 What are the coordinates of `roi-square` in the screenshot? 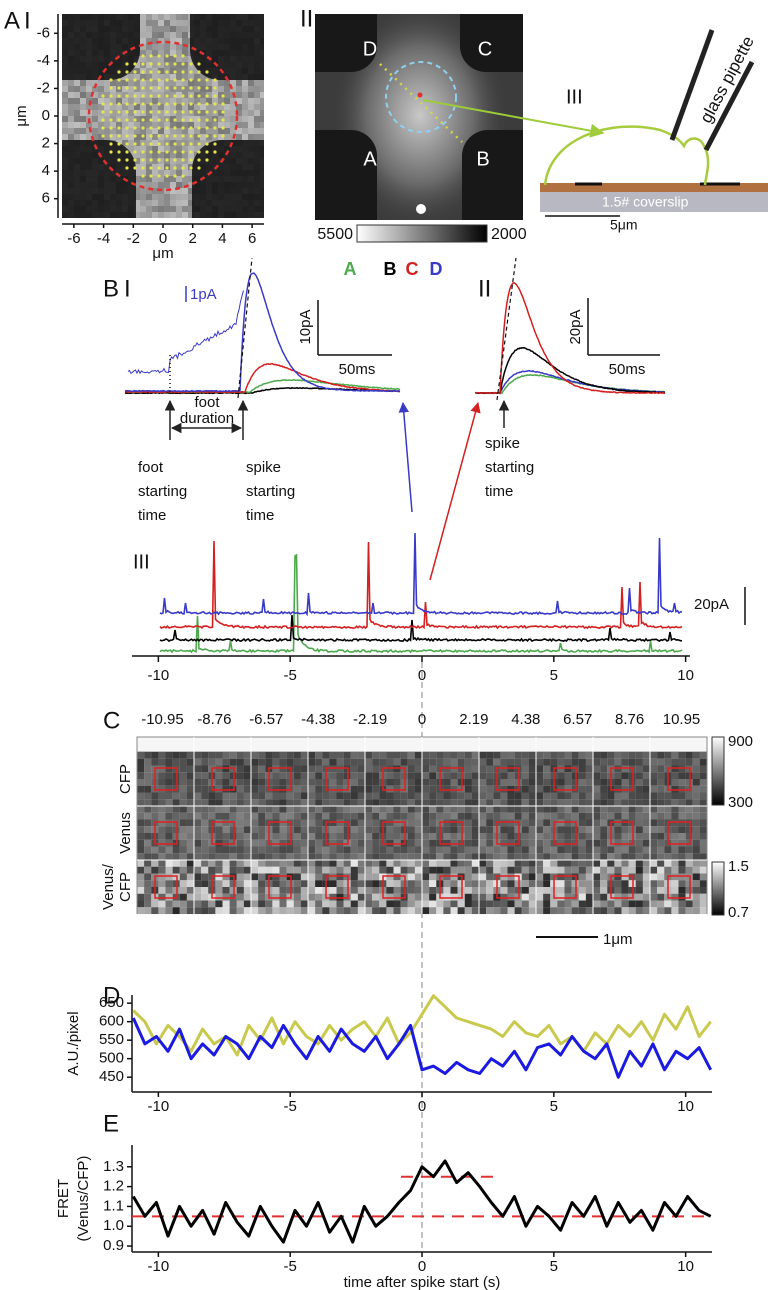 It's located at (565, 833).